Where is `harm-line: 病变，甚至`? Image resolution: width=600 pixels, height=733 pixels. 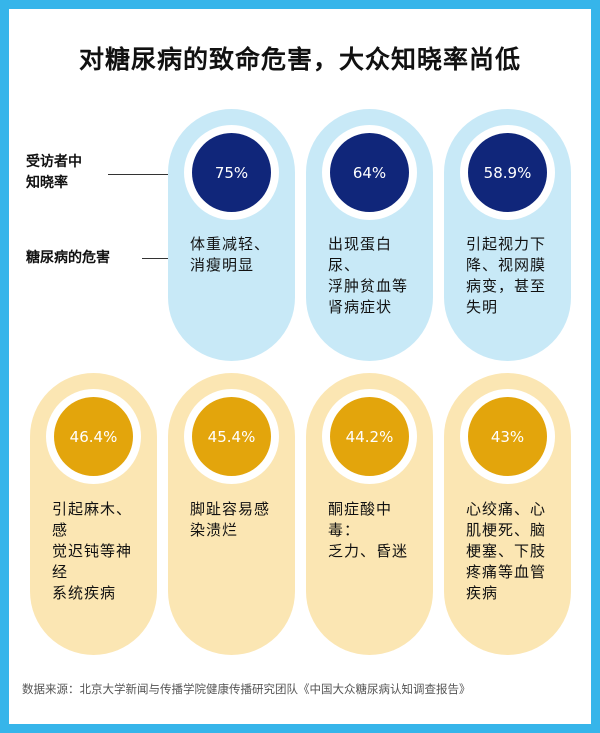
harm-line: 病变，甚至 is located at coordinates (506, 286).